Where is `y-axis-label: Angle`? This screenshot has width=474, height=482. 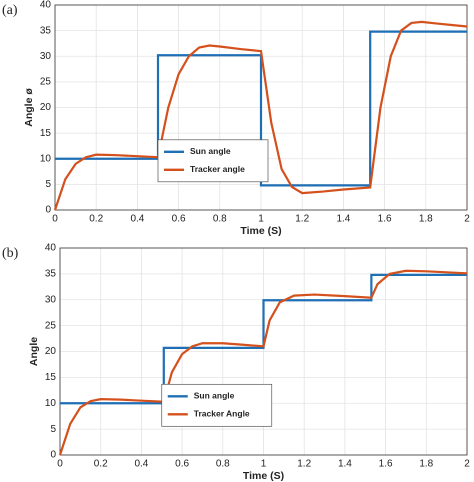
y-axis-label: Angle is located at coordinates (34, 351).